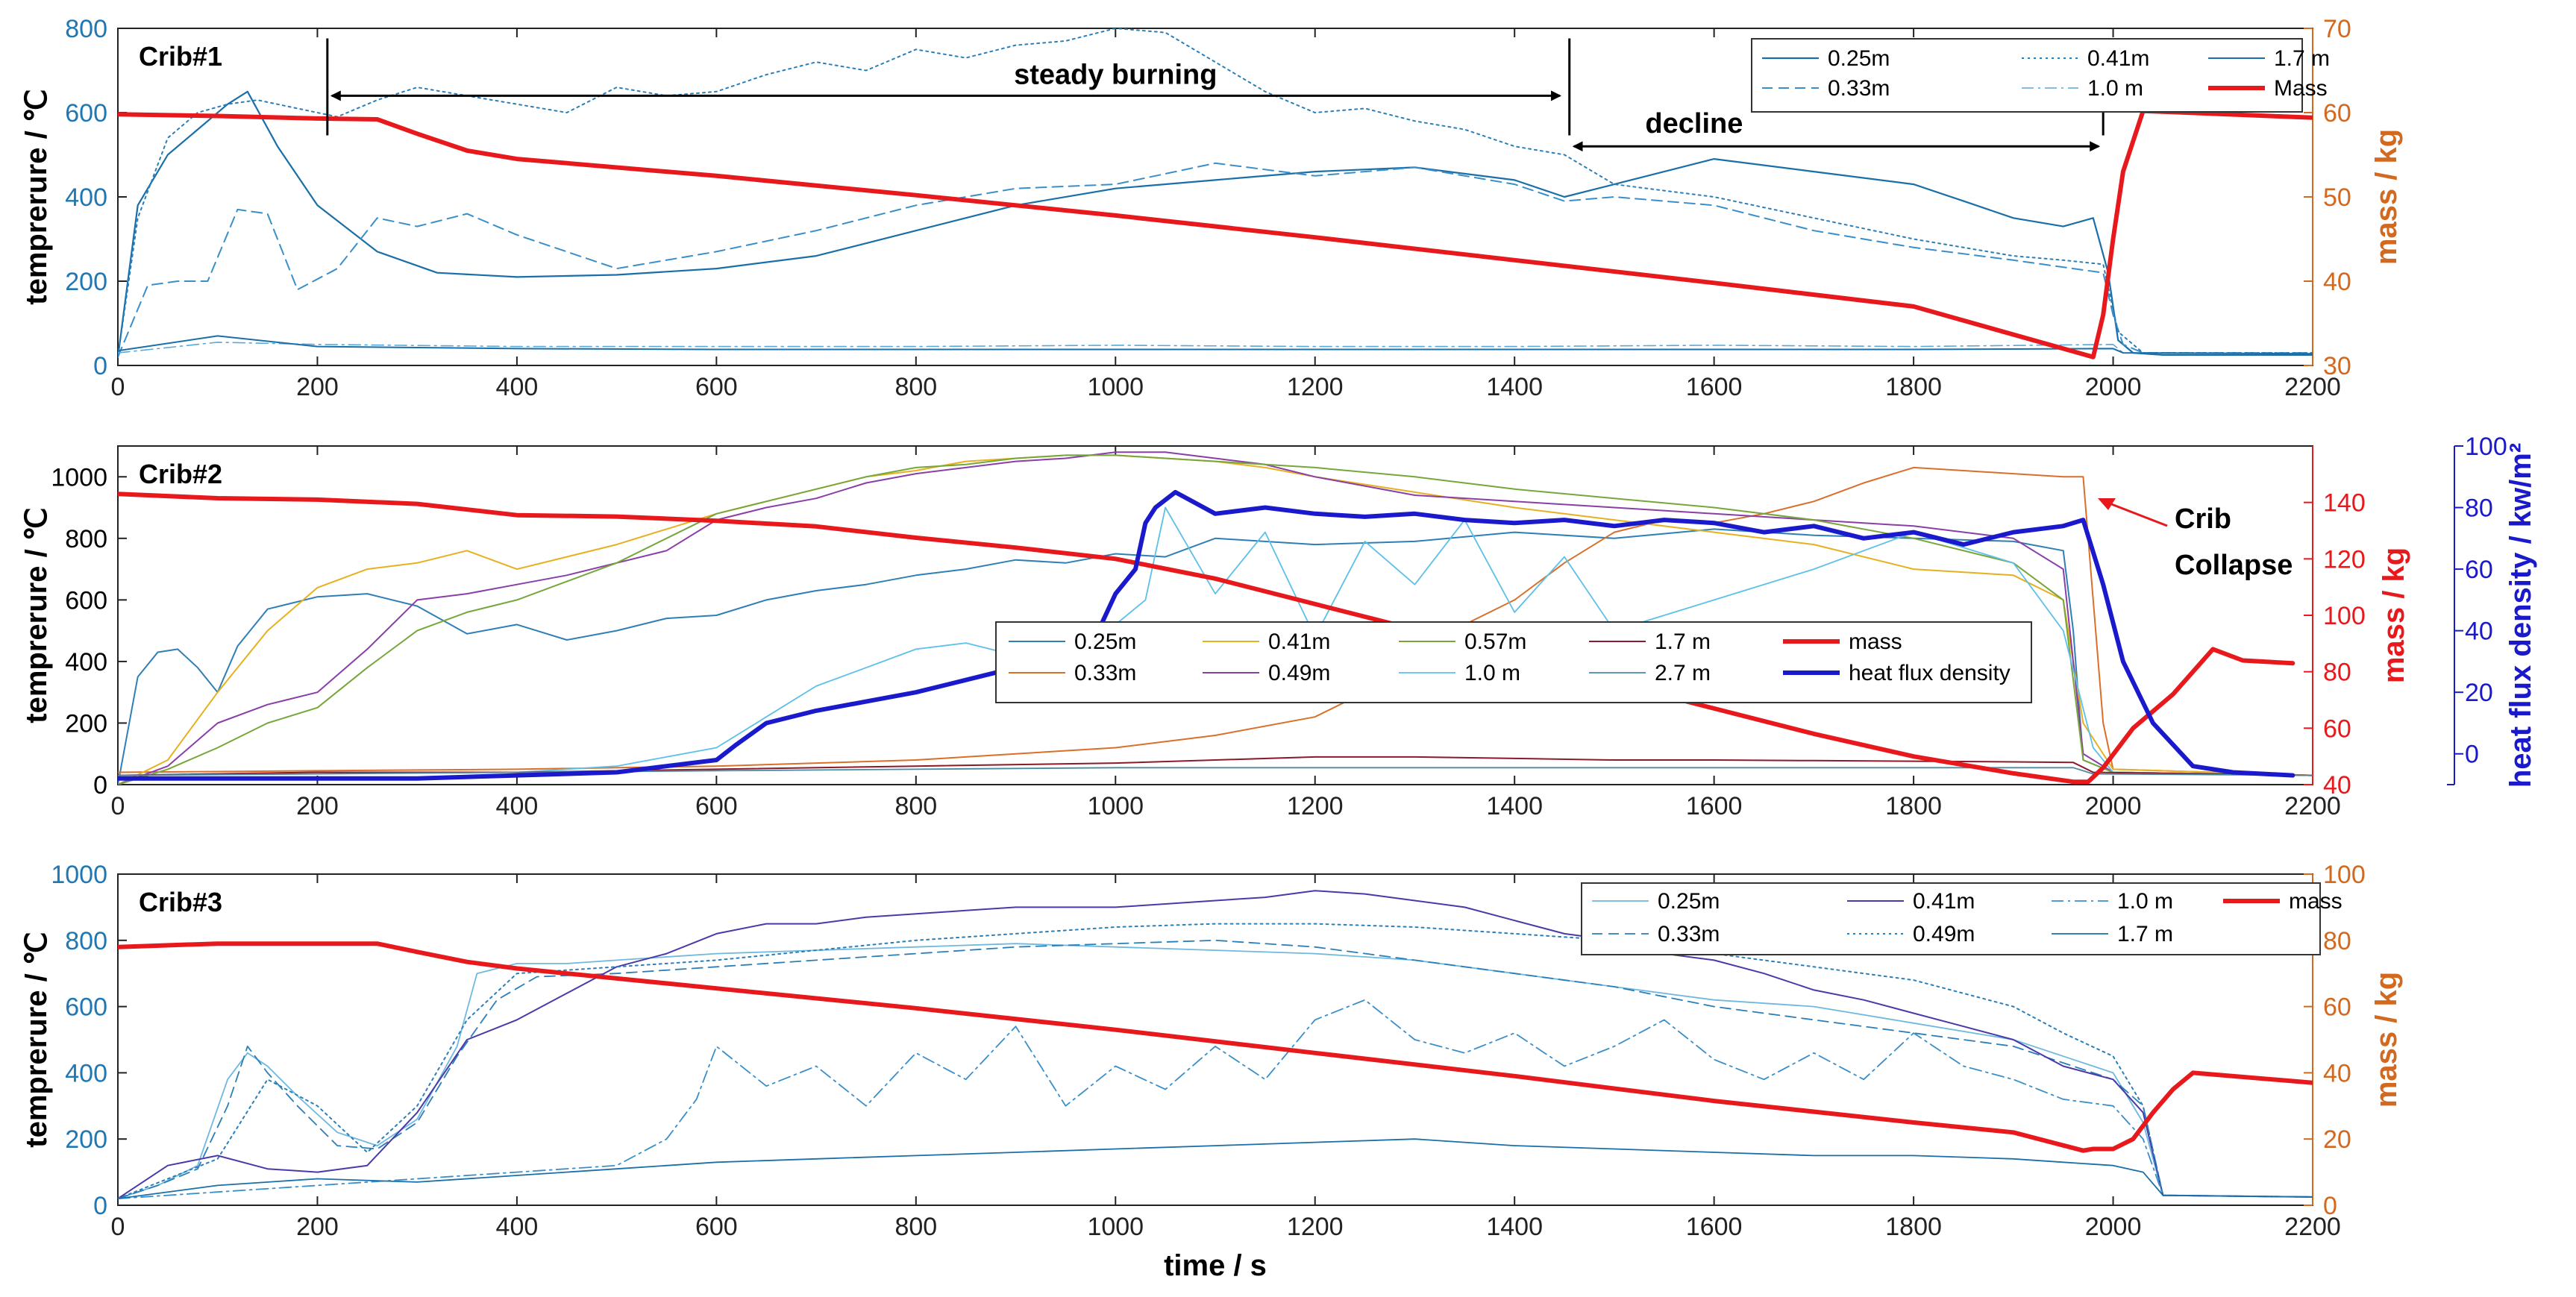  What do you see at coordinates (2135, 513) in the screenshot?
I see `collapse-arrow` at bounding box center [2135, 513].